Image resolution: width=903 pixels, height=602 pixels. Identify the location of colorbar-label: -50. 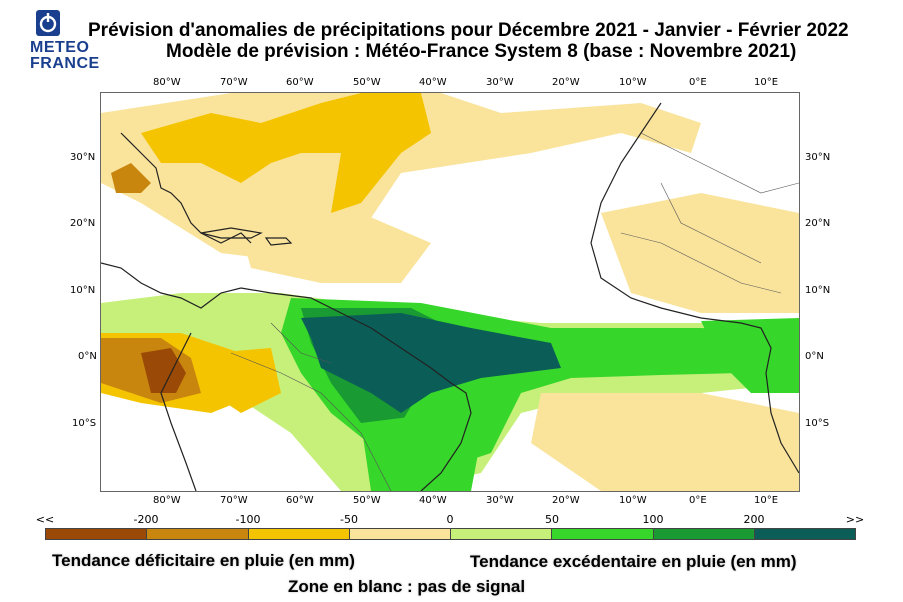
(349, 519).